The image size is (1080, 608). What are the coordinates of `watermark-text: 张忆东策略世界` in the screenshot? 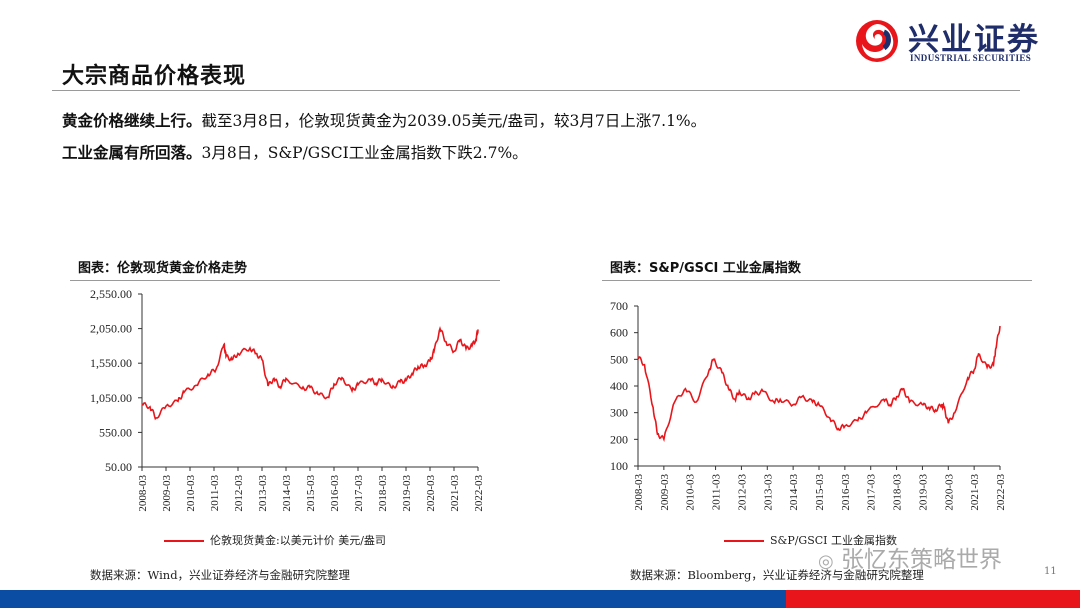 It's located at (922, 560).